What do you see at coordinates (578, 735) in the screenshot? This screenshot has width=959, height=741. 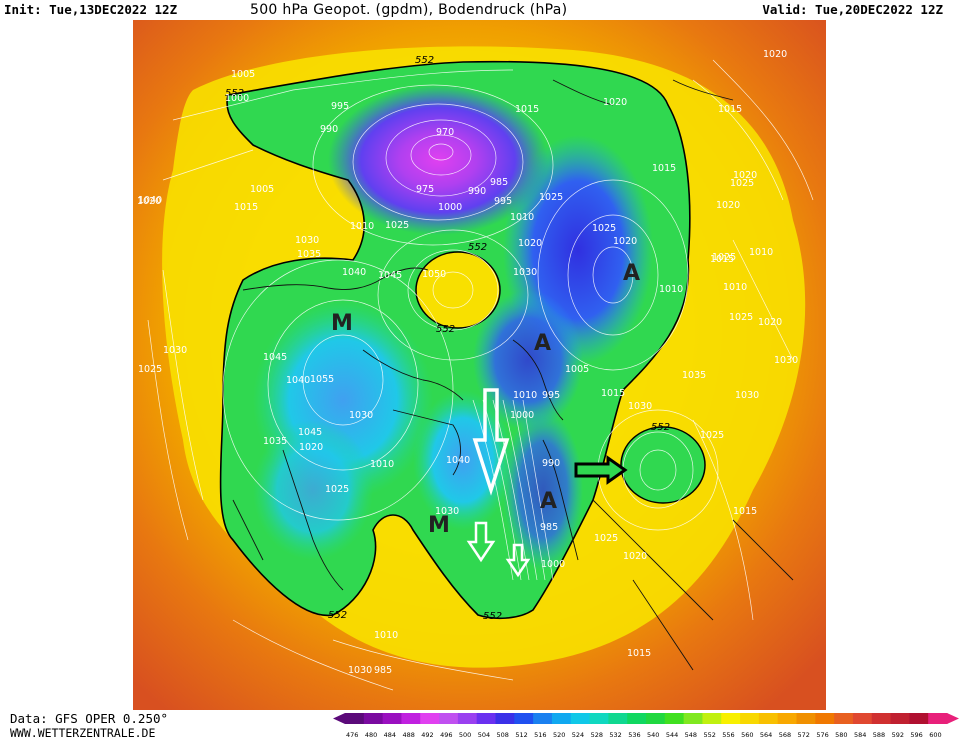 I see `colorbar-tick-label: 524` at bounding box center [578, 735].